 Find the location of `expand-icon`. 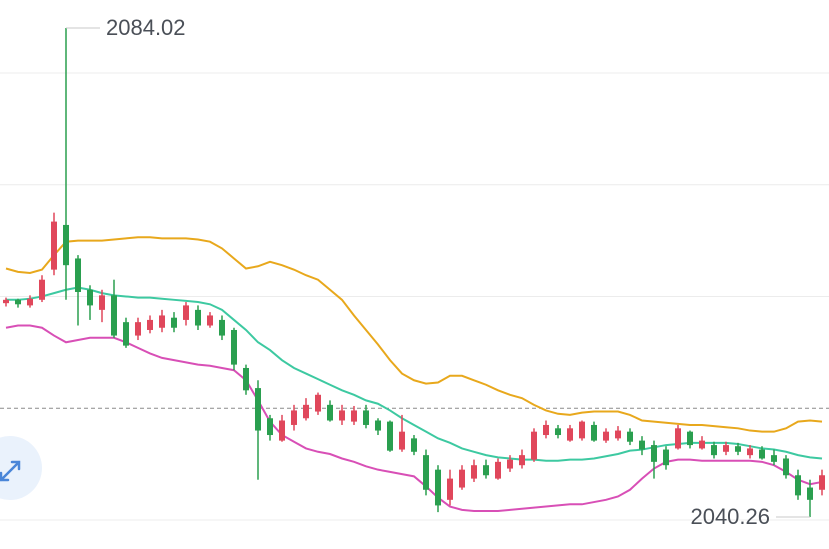

expand-icon is located at coordinates (10, 471).